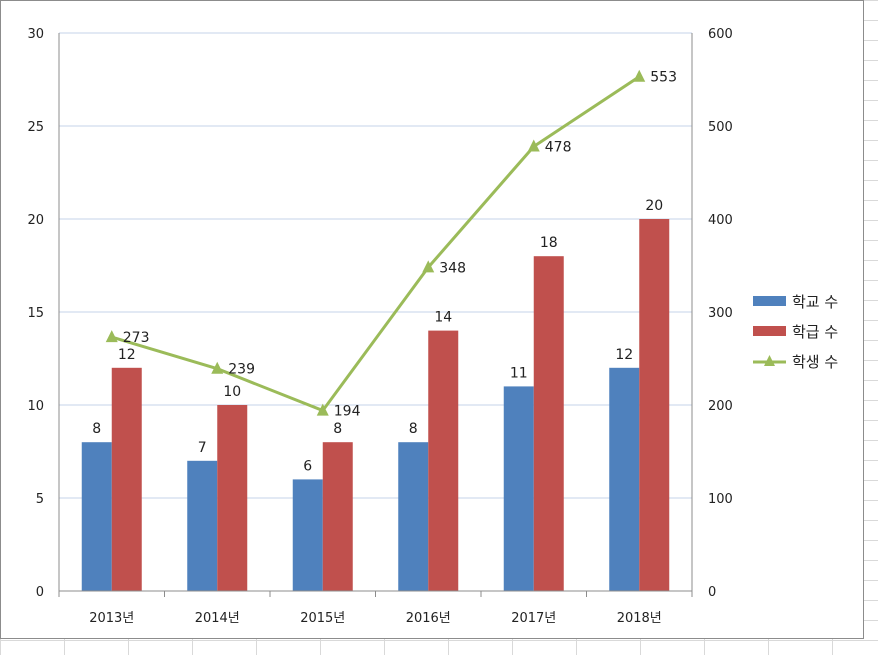  Describe the element at coordinates (35, 313) in the screenshot. I see `y-tick-label: 15` at that location.